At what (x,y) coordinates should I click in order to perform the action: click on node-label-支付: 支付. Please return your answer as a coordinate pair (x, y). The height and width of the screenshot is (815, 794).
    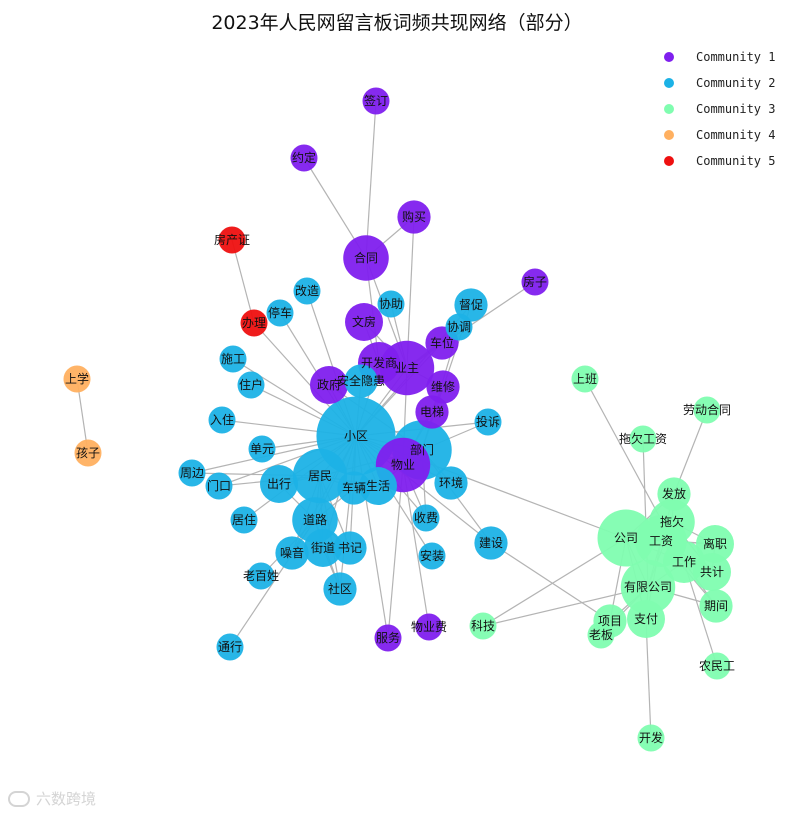
    Looking at the image, I should click on (646, 619).